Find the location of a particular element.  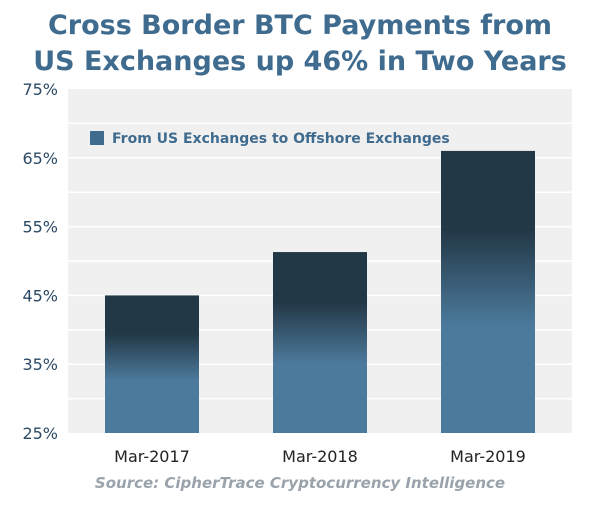

legend: From US Exchanges to Offshore Exchanges is located at coordinates (270, 139).